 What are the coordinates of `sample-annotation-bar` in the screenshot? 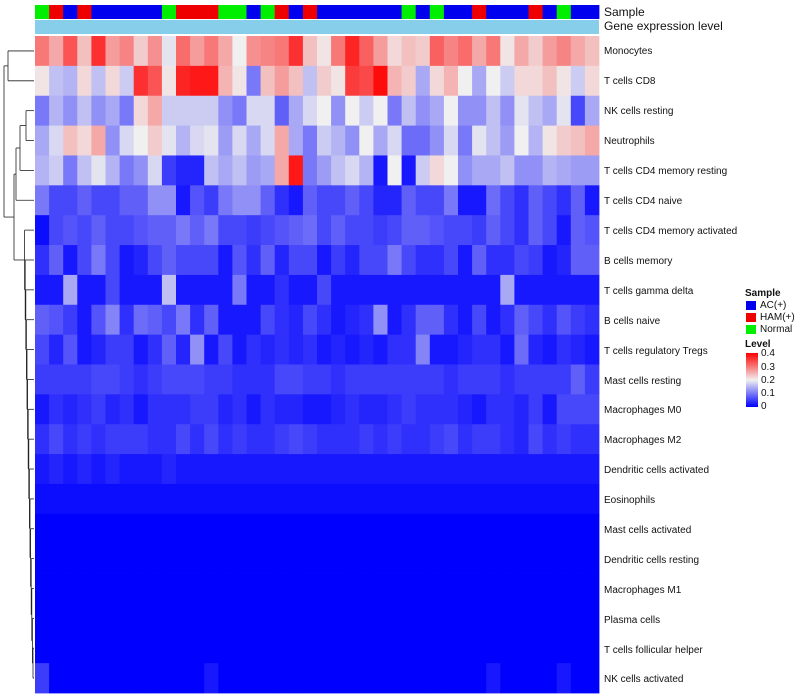 It's located at (317, 12).